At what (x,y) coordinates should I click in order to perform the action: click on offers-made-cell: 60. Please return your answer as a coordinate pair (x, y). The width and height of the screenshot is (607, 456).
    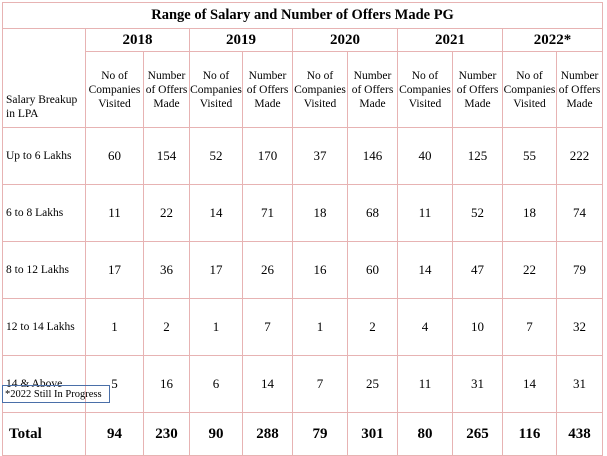
    Looking at the image, I should click on (372, 270).